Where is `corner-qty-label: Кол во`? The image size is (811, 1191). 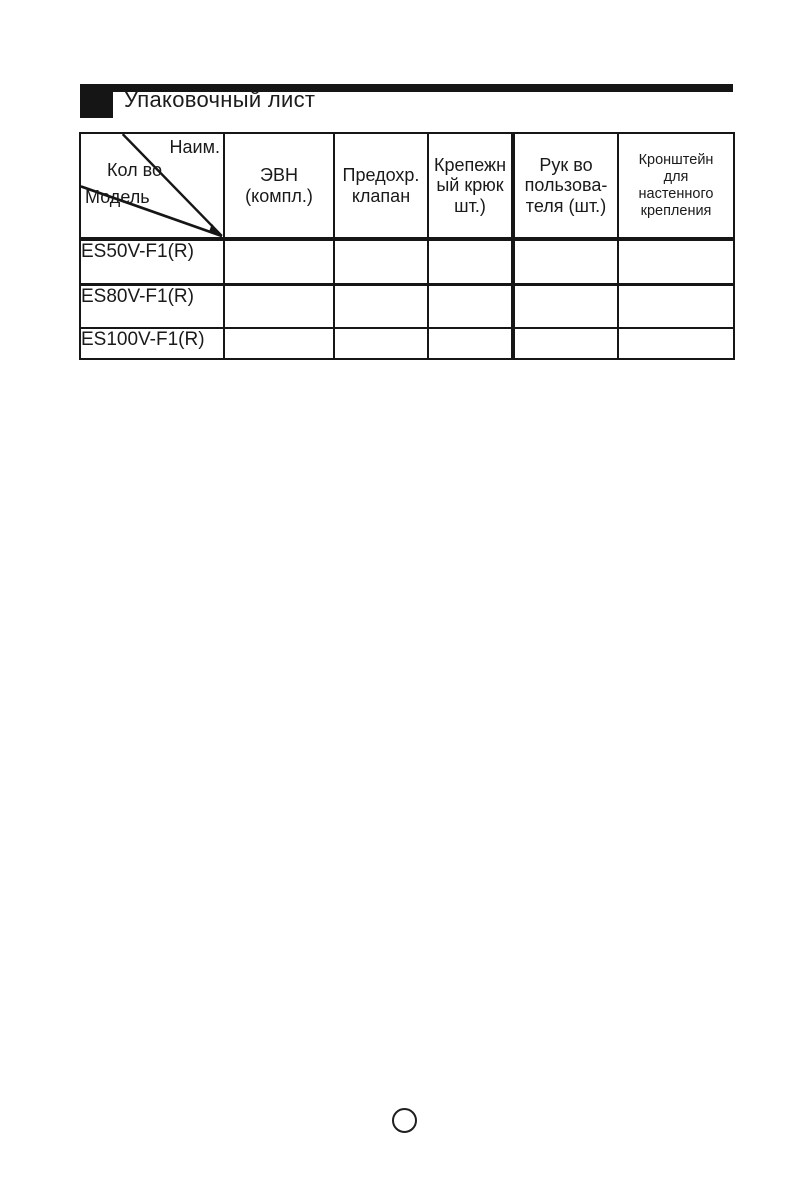
corner-qty-label: Кол во is located at coordinates (134, 170).